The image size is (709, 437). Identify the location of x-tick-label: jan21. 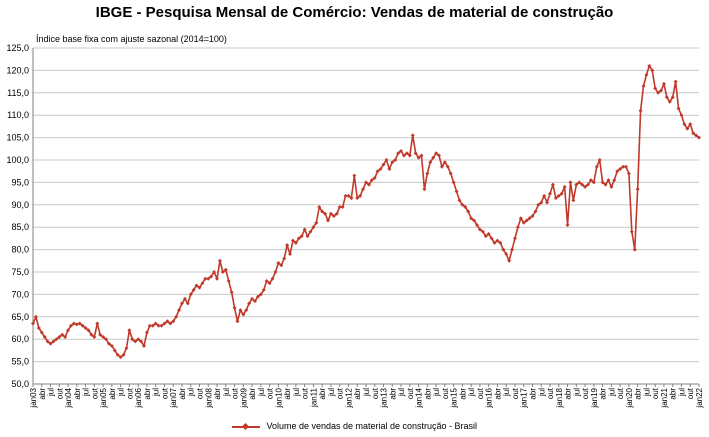
(664, 397).